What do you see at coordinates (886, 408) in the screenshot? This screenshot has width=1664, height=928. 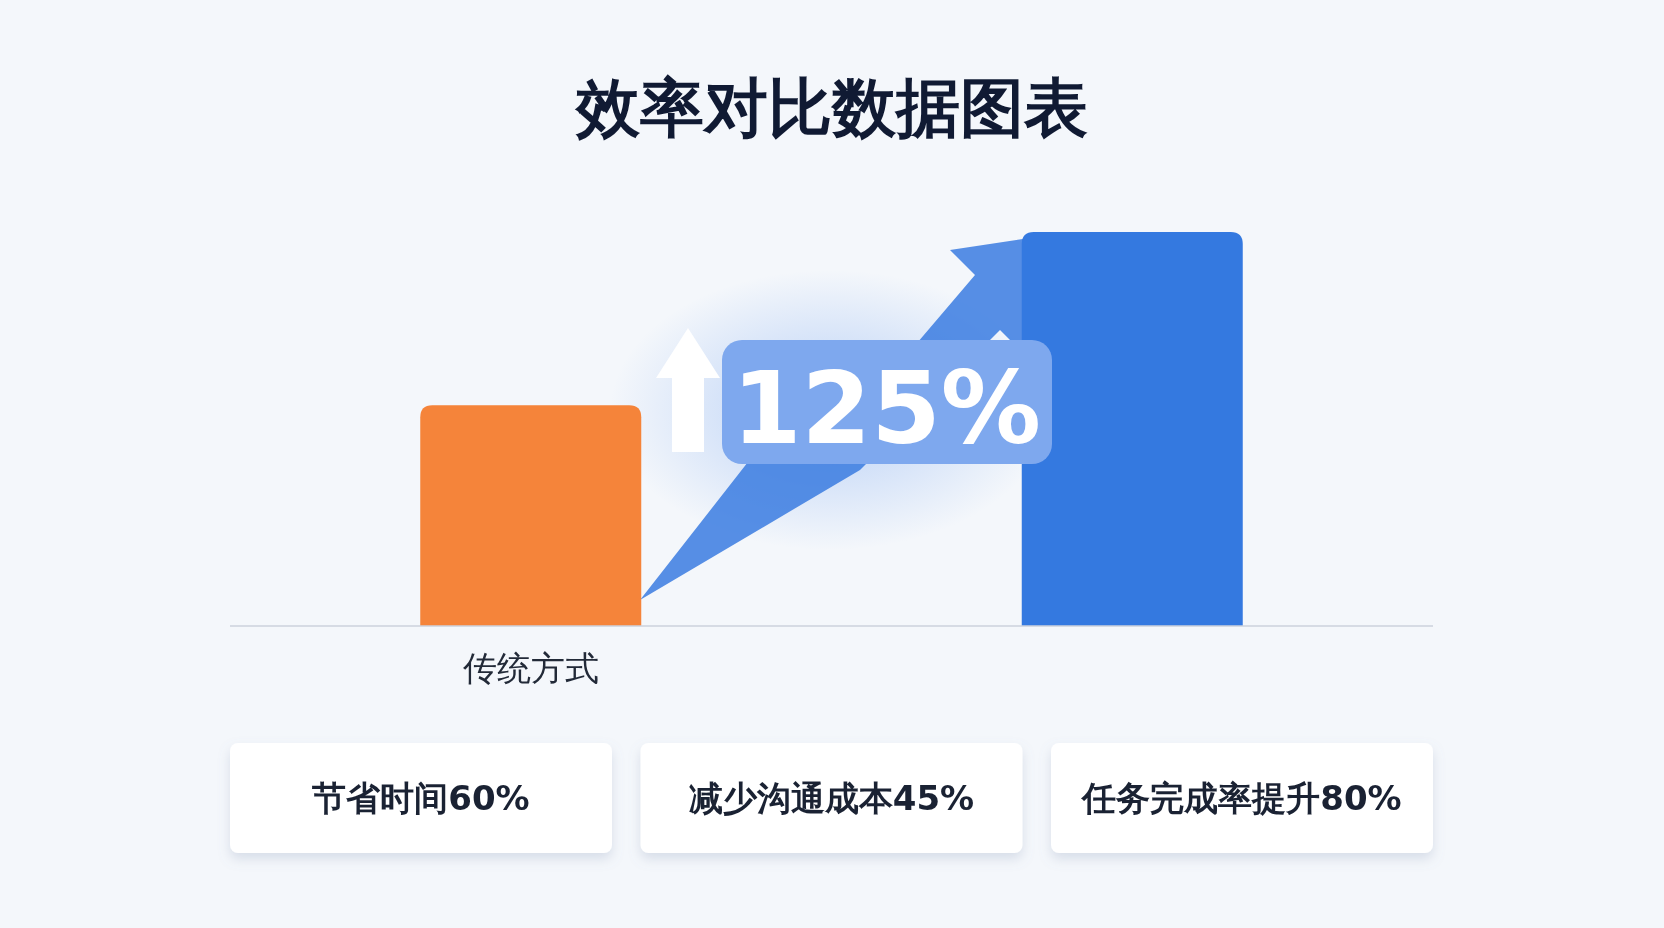 I see `annotation: 125%` at bounding box center [886, 408].